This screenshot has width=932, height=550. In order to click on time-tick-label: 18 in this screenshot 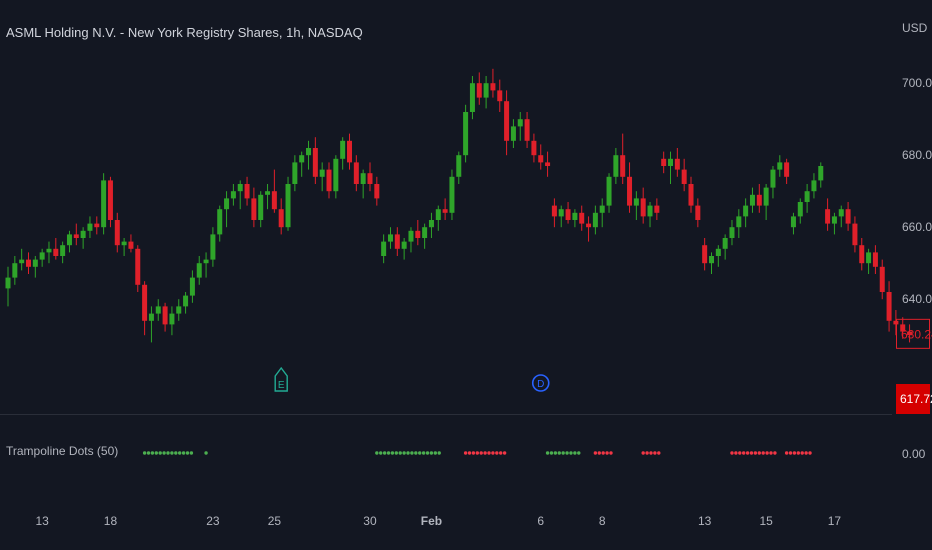, I will do `click(111, 521)`.